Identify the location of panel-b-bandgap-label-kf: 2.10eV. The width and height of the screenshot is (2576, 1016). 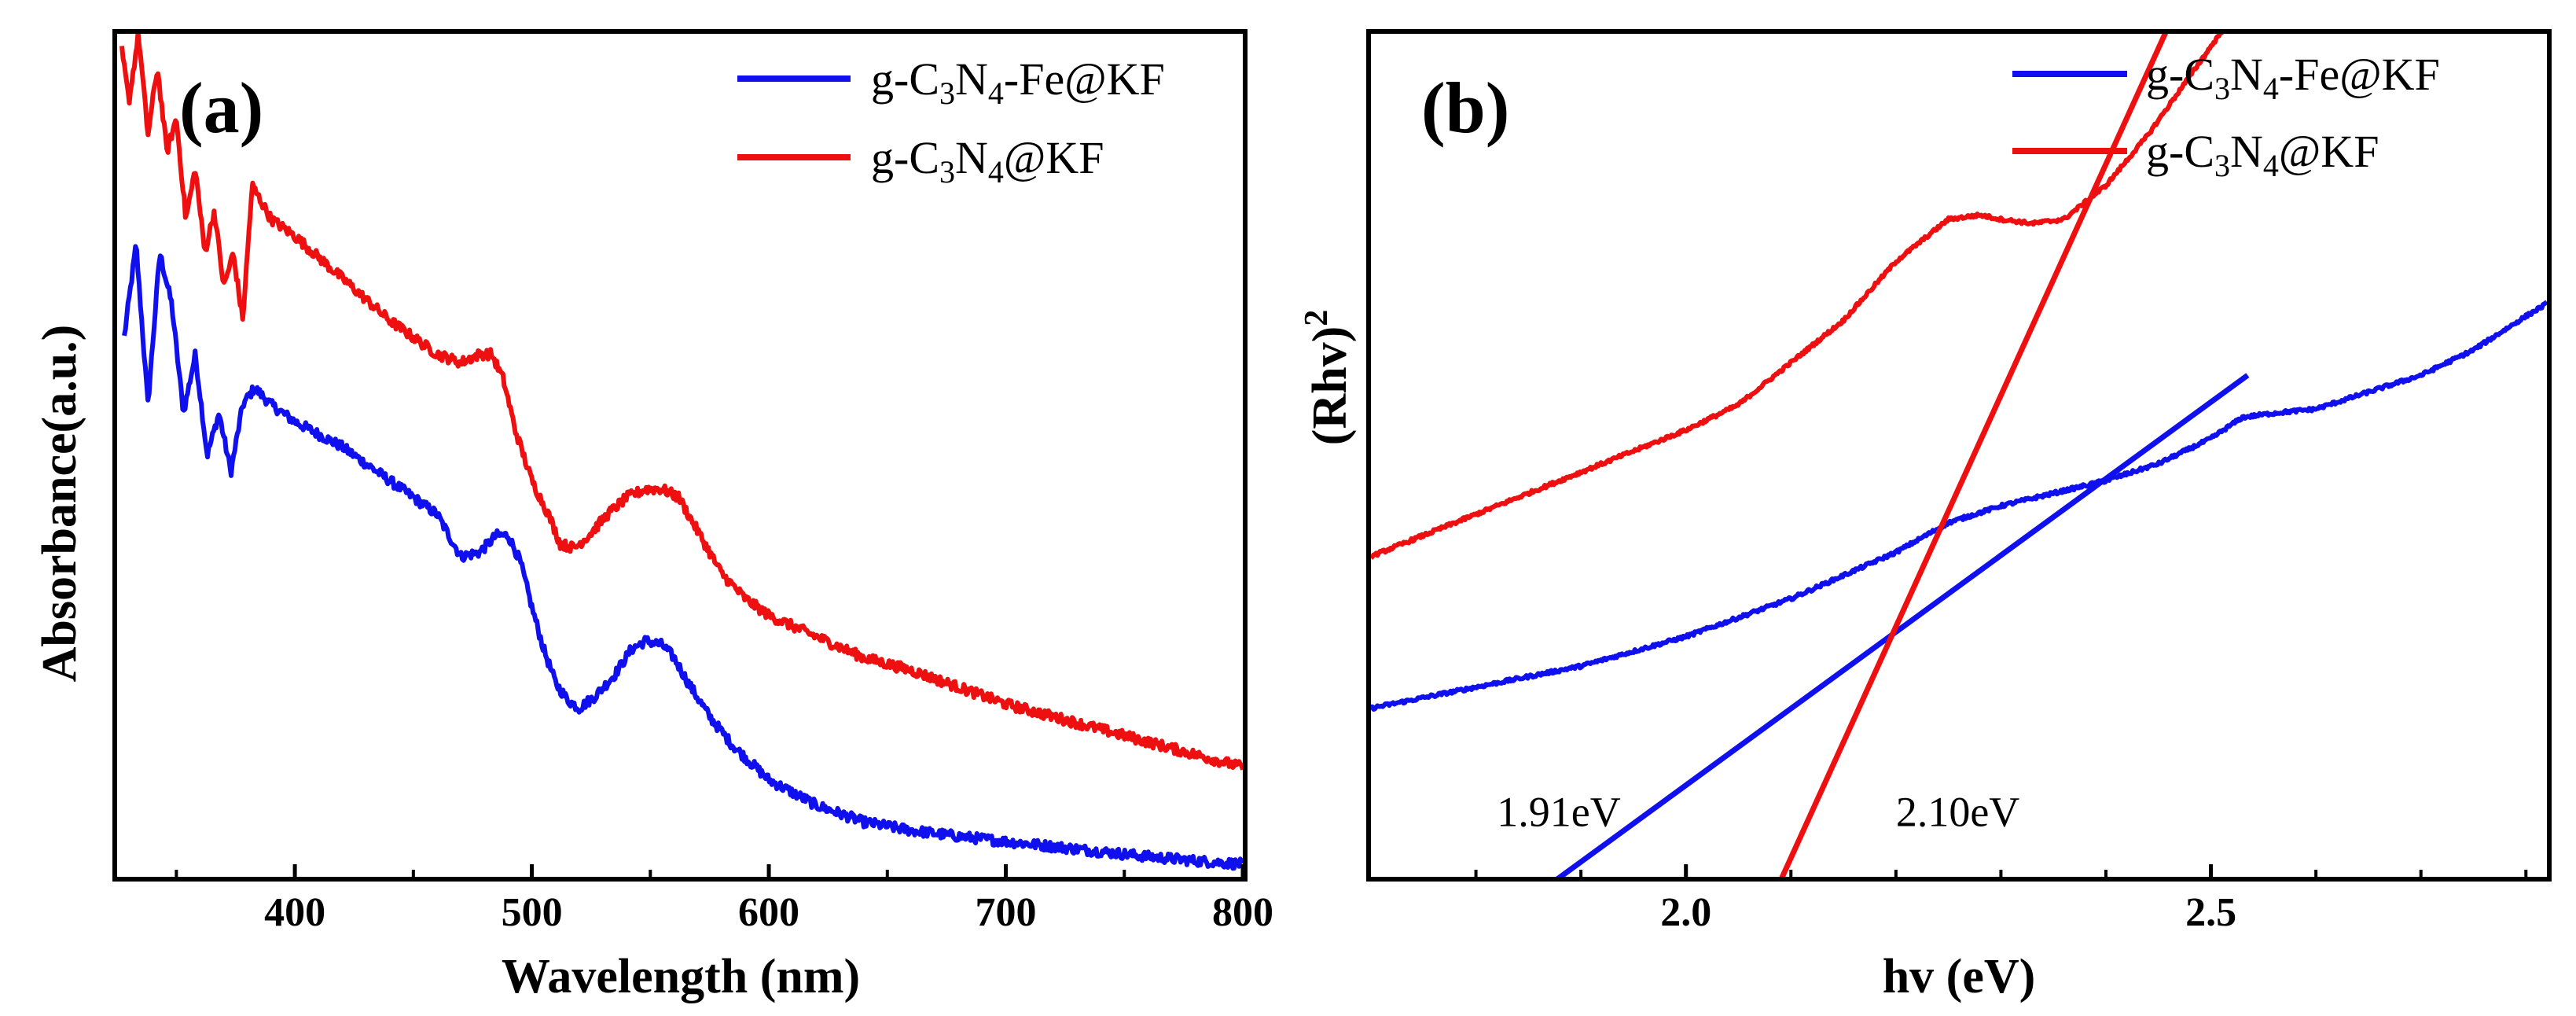
(1957, 812).